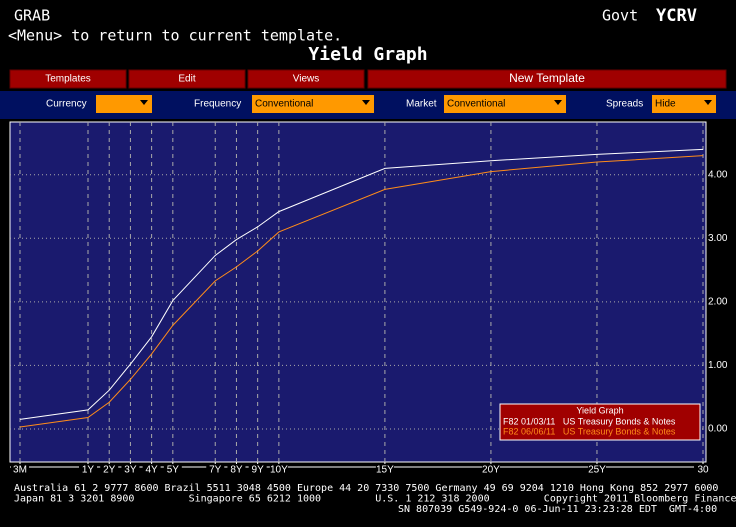  I want to click on legend-entry: F82 06/06/11 US Treasury Bonds & Notes, so click(589, 431).